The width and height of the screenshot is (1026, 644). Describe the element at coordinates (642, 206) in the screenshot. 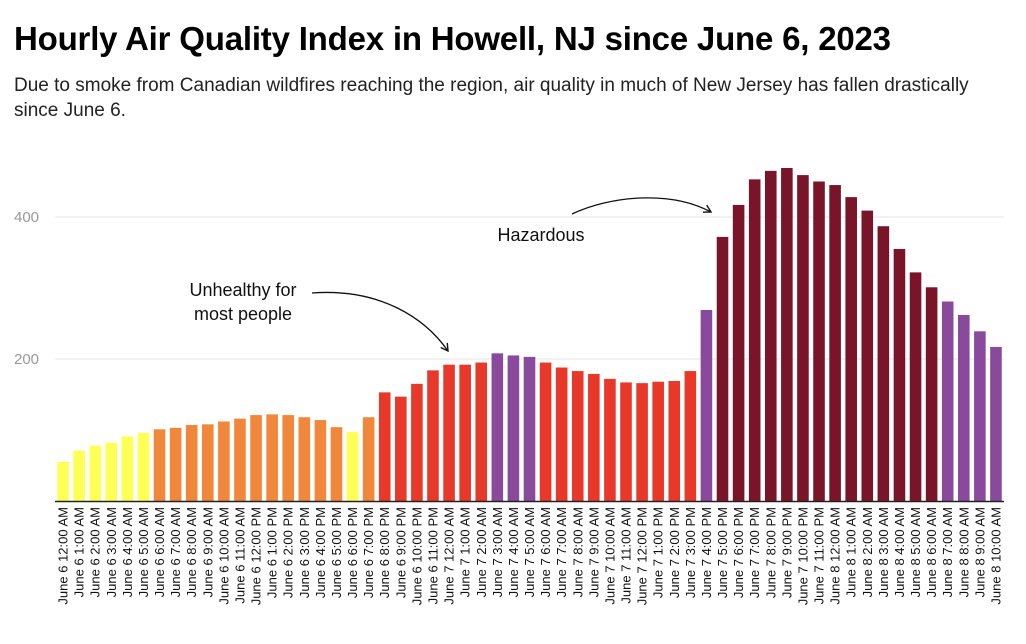

I see `annotation-hazardous-arrow` at that location.